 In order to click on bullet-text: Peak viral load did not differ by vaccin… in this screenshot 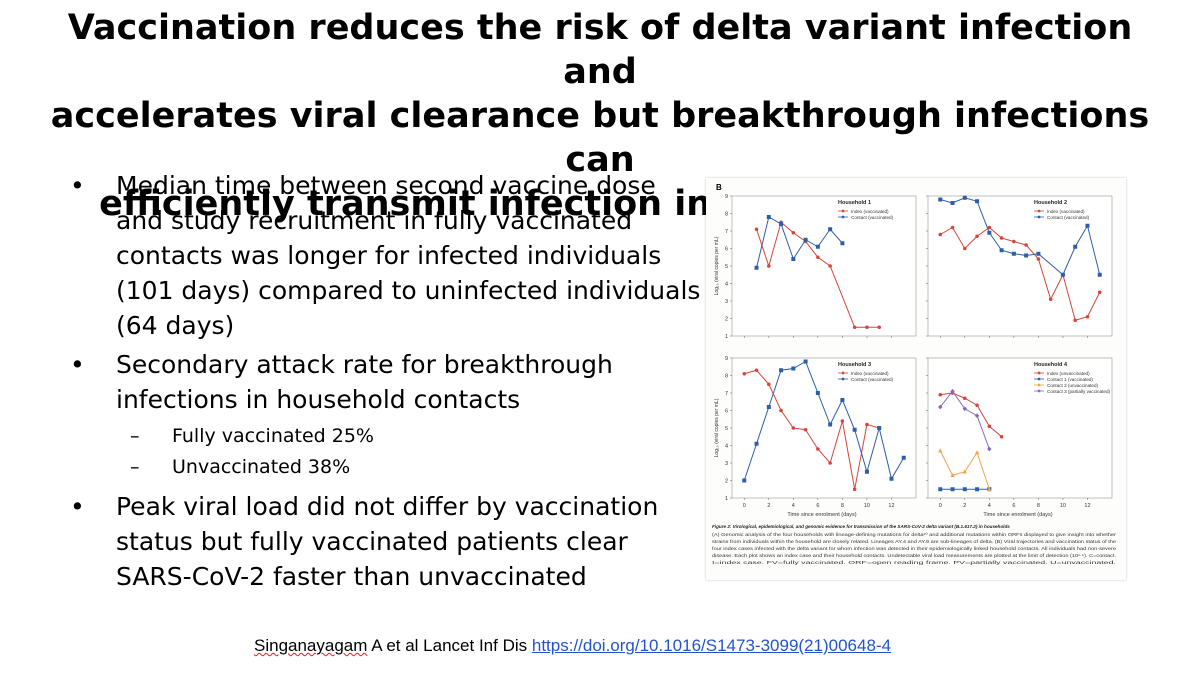, I will do `click(387, 541)`.